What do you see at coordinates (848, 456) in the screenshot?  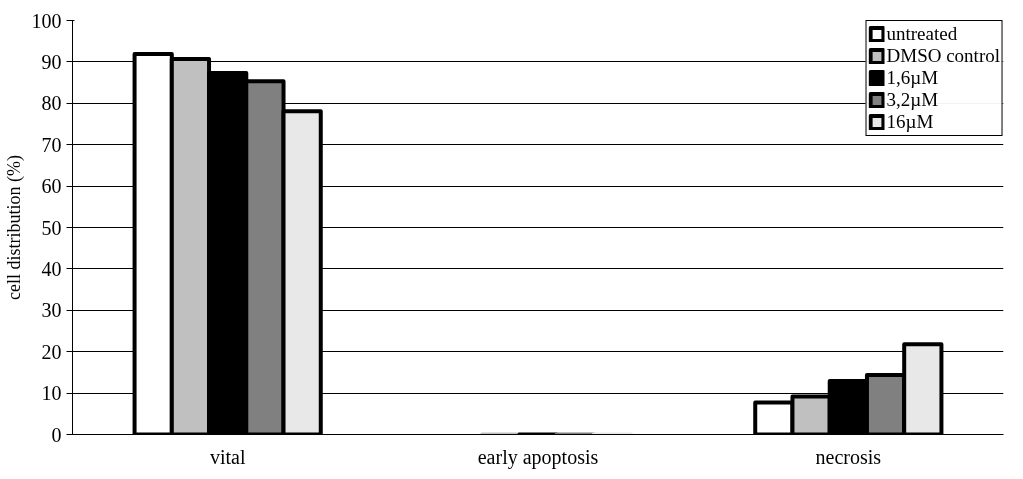 I see `x-tick-label: necrosis` at bounding box center [848, 456].